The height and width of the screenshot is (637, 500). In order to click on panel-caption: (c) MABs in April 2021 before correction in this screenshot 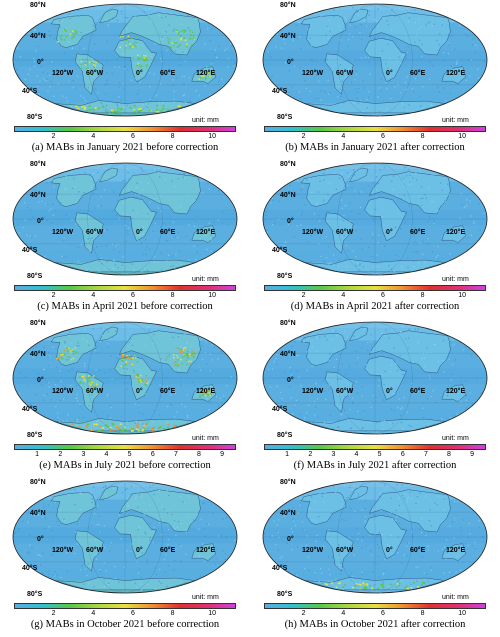, I will do `click(125, 306)`.